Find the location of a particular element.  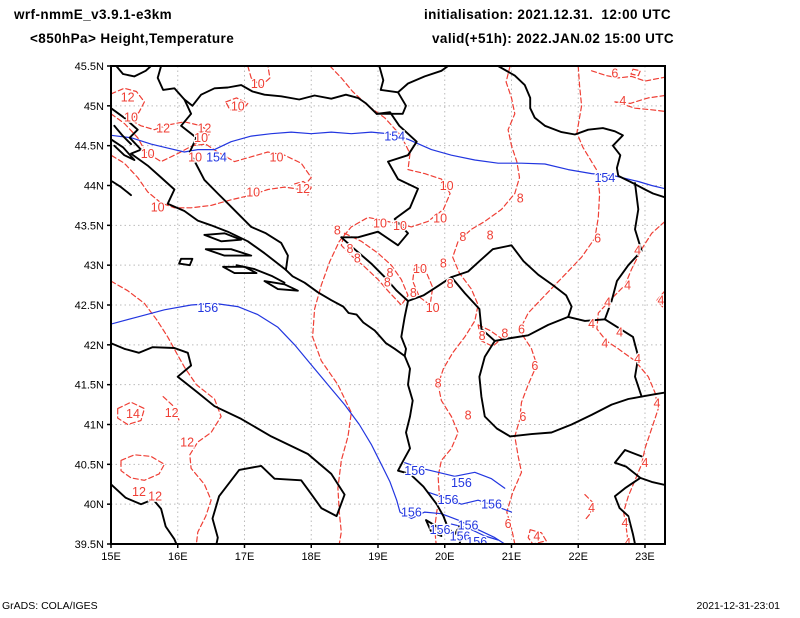

lon-tick-label: 20E is located at coordinates (445, 557).